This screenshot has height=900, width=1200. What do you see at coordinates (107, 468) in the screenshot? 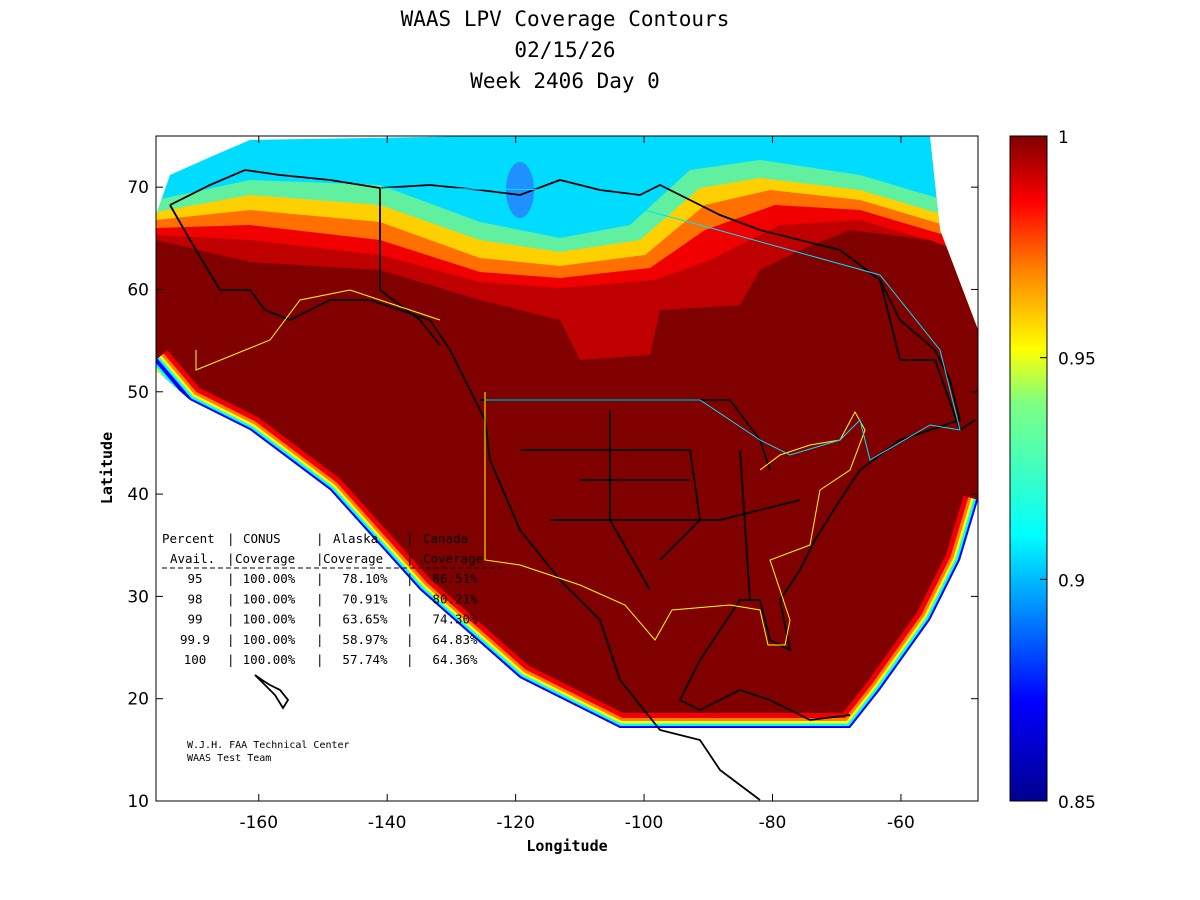
I see `y-axis-label: Latitude` at bounding box center [107, 468].